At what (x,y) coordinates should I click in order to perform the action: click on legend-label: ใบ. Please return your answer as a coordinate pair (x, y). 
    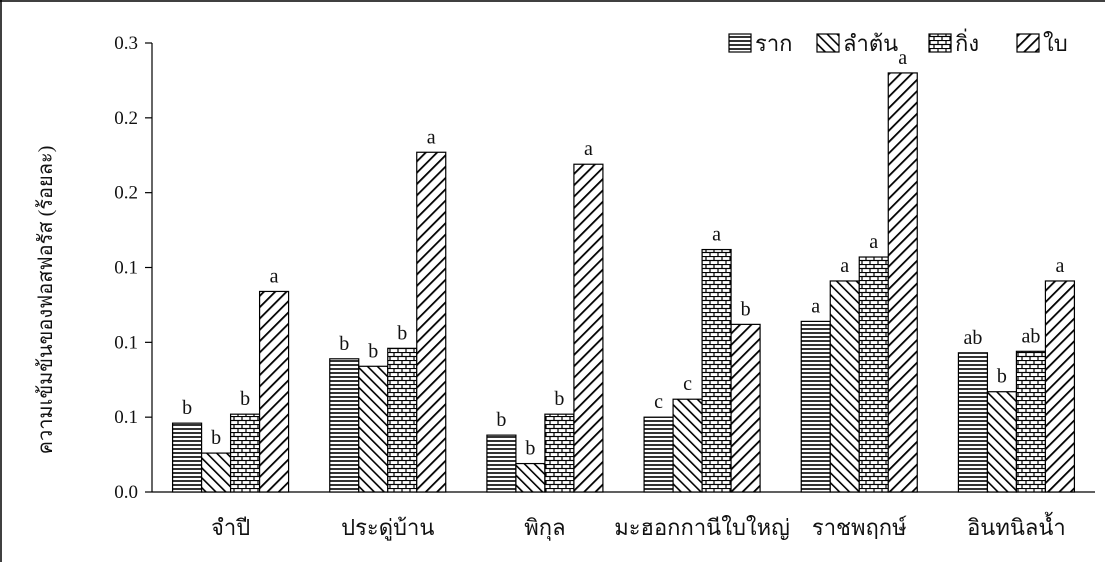
    Looking at the image, I should click on (1055, 43).